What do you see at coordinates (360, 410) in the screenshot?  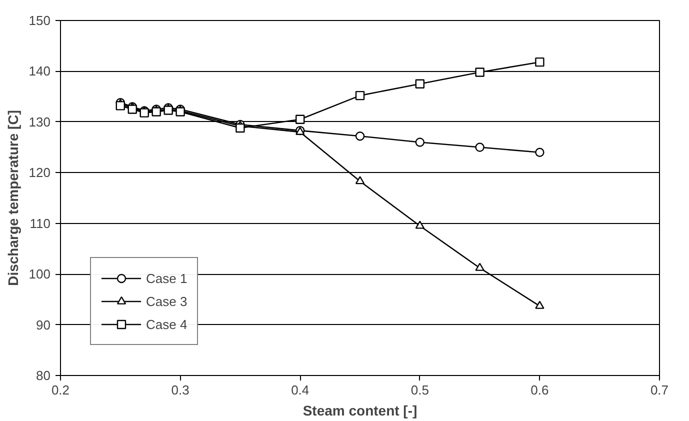 I see `x-axis-title: Steam content [-]` at bounding box center [360, 410].